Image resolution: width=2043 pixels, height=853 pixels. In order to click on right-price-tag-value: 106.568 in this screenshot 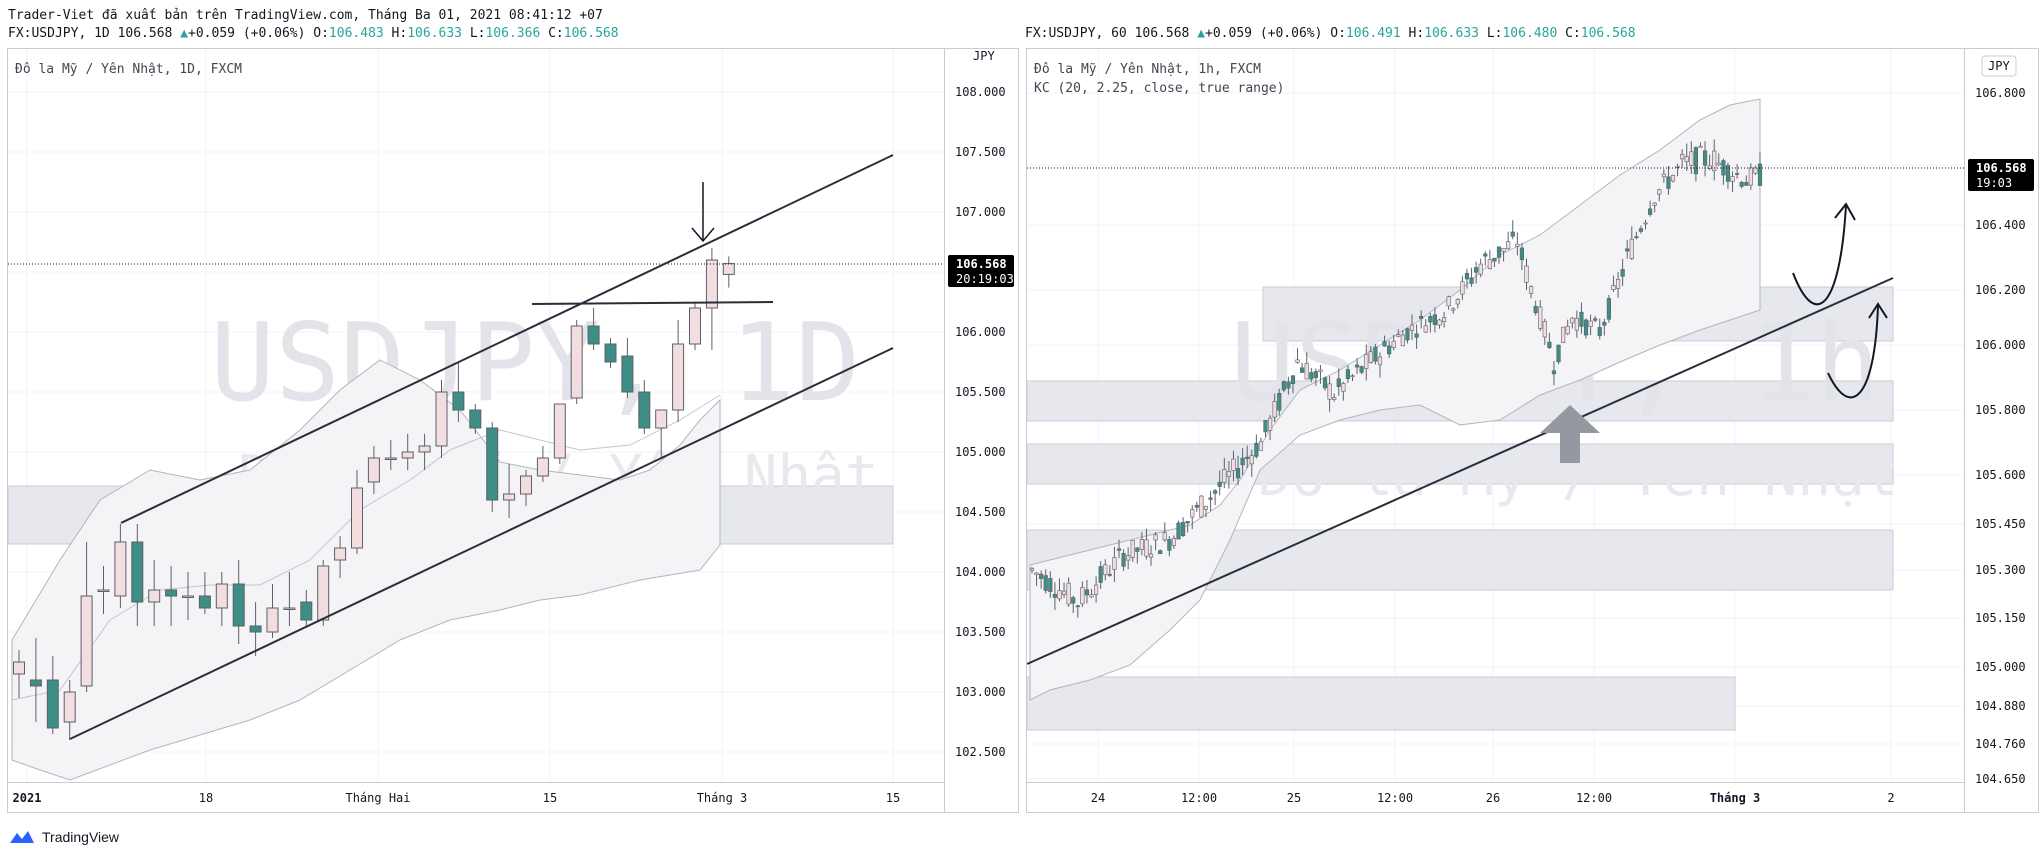, I will do `click(2001, 168)`.